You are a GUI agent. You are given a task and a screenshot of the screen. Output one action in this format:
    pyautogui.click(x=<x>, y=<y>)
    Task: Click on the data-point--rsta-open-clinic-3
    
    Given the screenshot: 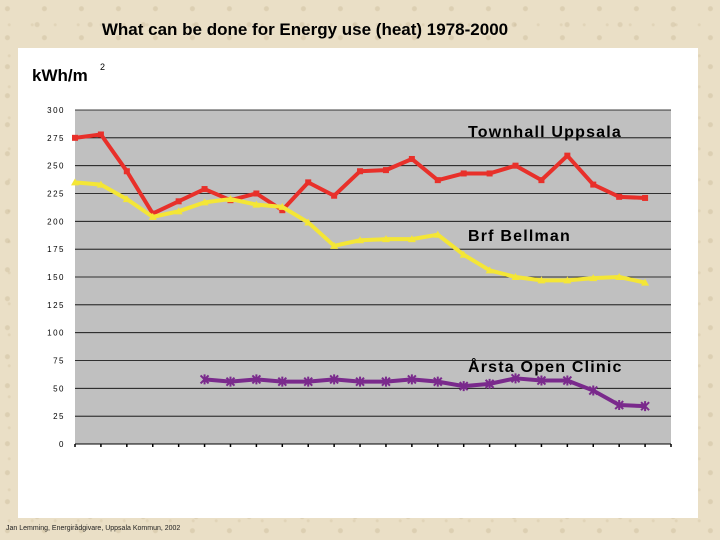 What is the action you would take?
    pyautogui.click(x=282, y=381)
    